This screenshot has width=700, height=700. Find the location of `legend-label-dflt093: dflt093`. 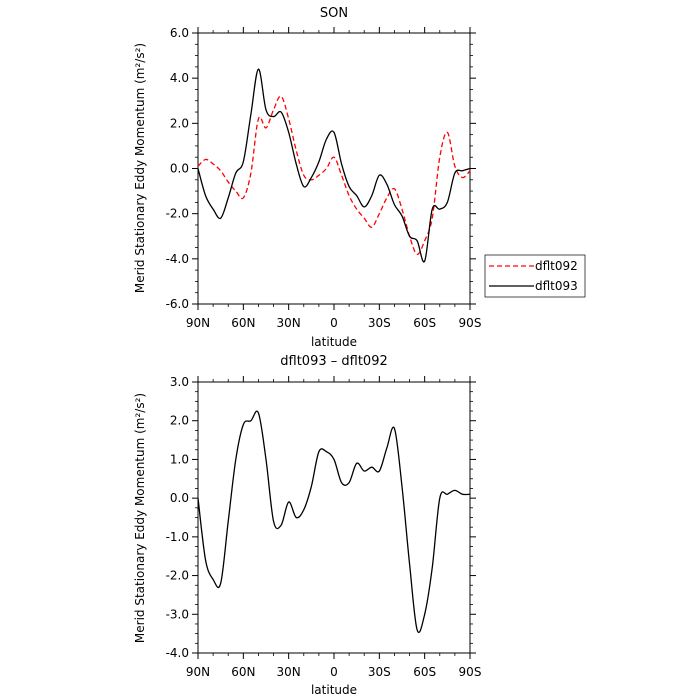

legend-label-dflt093: dflt093 is located at coordinates (556, 286).